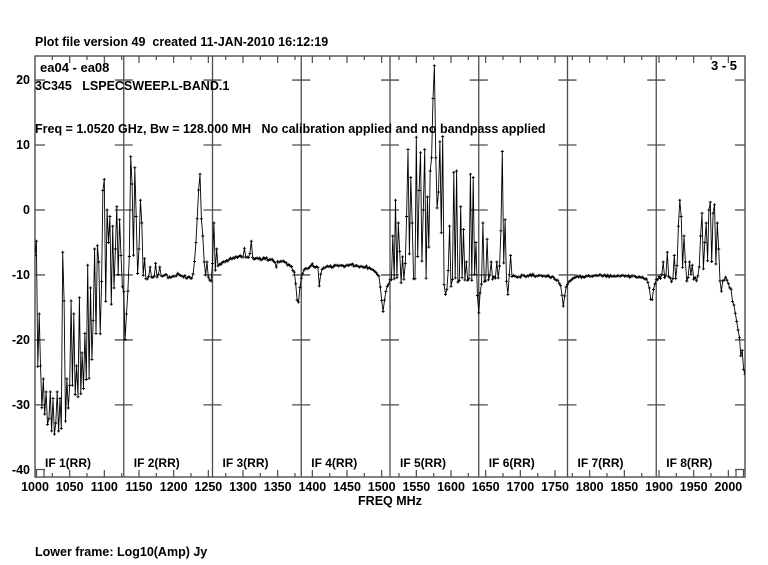 The image size is (768, 565). What do you see at coordinates (156, 463) in the screenshot?
I see `if-label: IF 2(RR)` at bounding box center [156, 463].